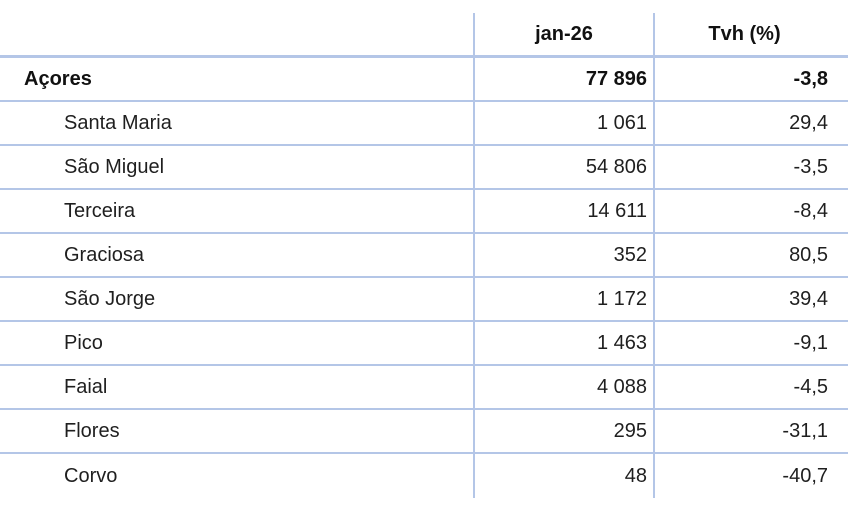 The width and height of the screenshot is (848, 513). I want to click on tvh-cell: -31,1, so click(750, 431).